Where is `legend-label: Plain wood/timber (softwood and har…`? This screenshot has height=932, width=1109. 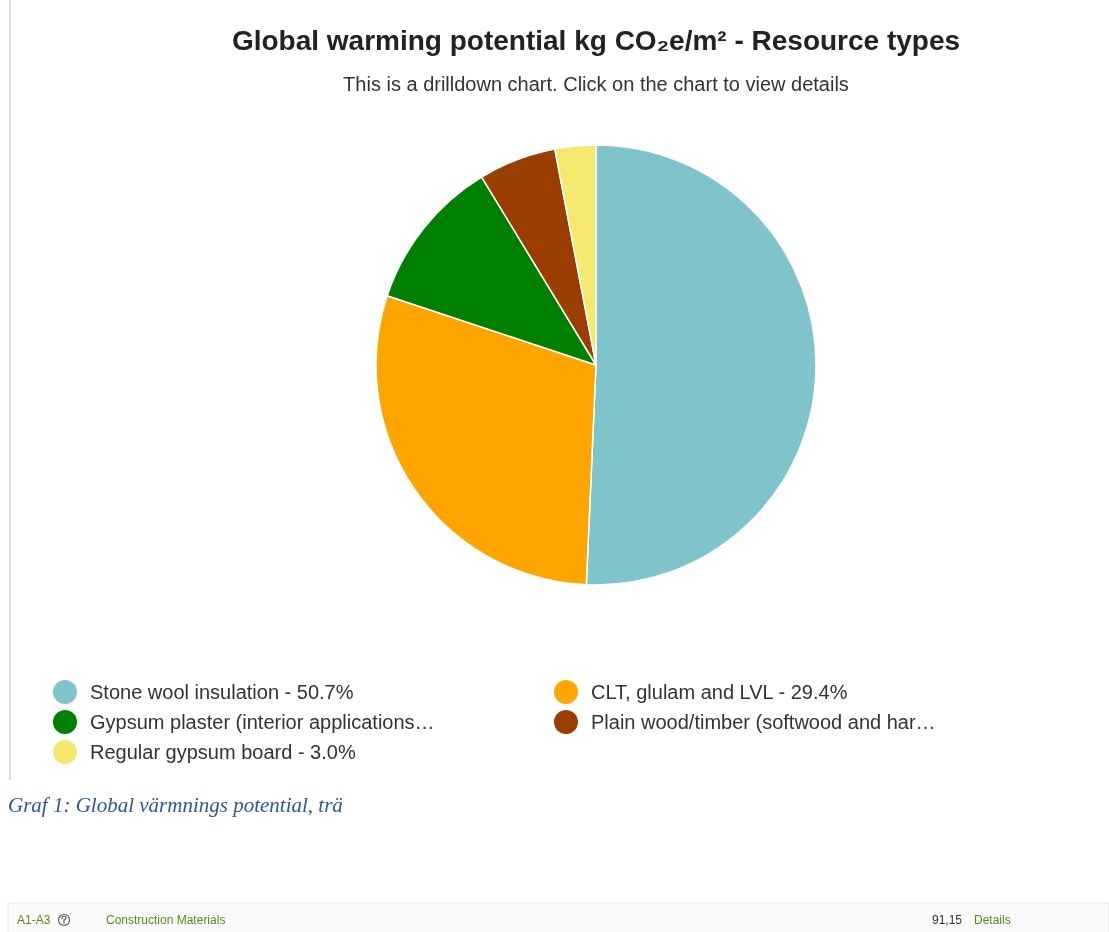
legend-label: Plain wood/timber (softwood and har… is located at coordinates (763, 722).